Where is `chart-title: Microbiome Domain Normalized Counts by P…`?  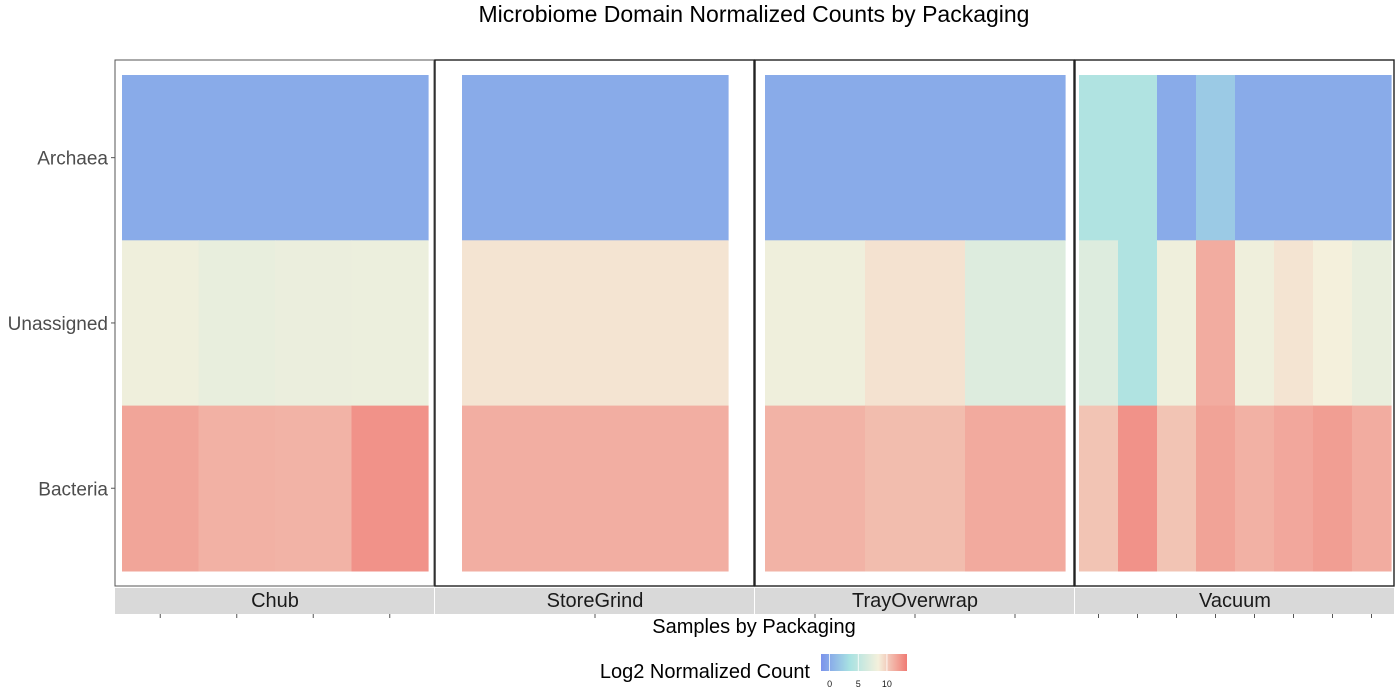 chart-title: Microbiome Domain Normalized Counts by P… is located at coordinates (754, 14).